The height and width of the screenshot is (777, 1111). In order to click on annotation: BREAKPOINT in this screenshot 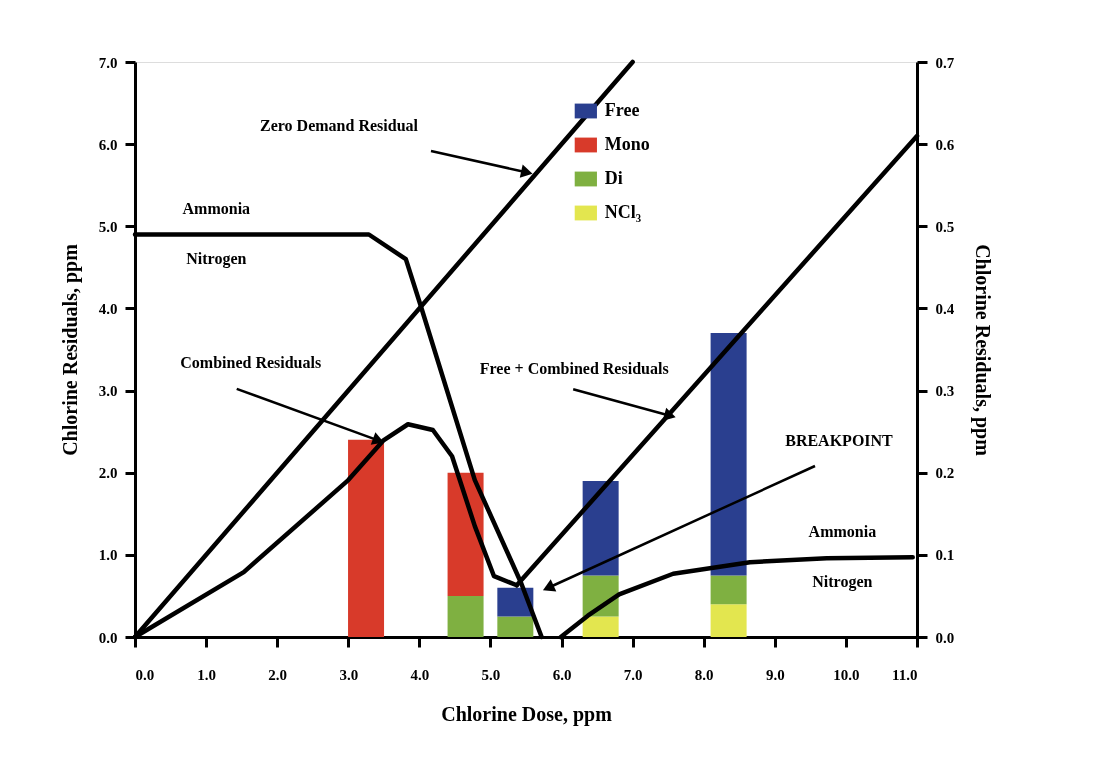, I will do `click(839, 440)`.